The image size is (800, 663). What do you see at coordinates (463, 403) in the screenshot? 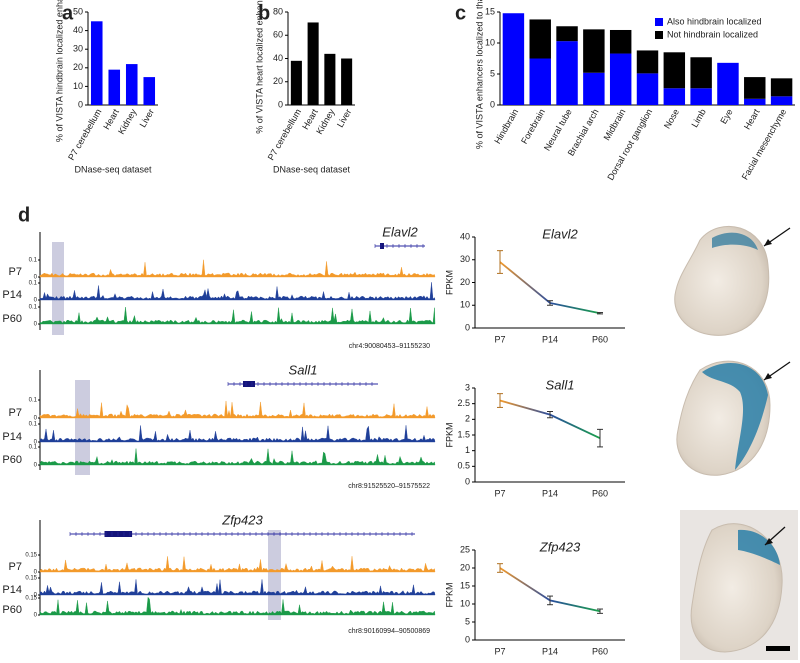
I see `y-tick-label: 2.5` at bounding box center [463, 403].